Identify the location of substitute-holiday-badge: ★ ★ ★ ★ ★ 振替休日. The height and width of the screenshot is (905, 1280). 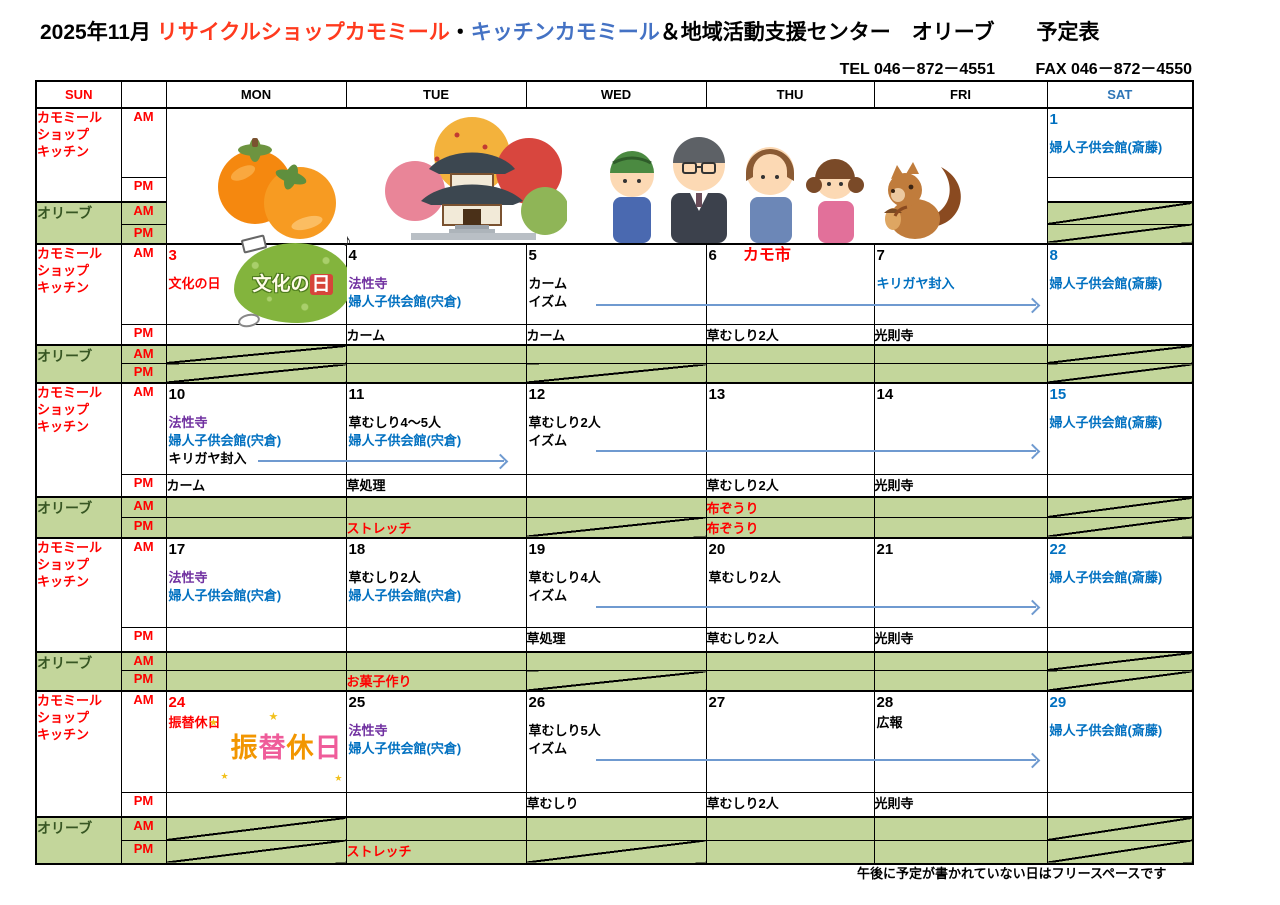
(285, 747).